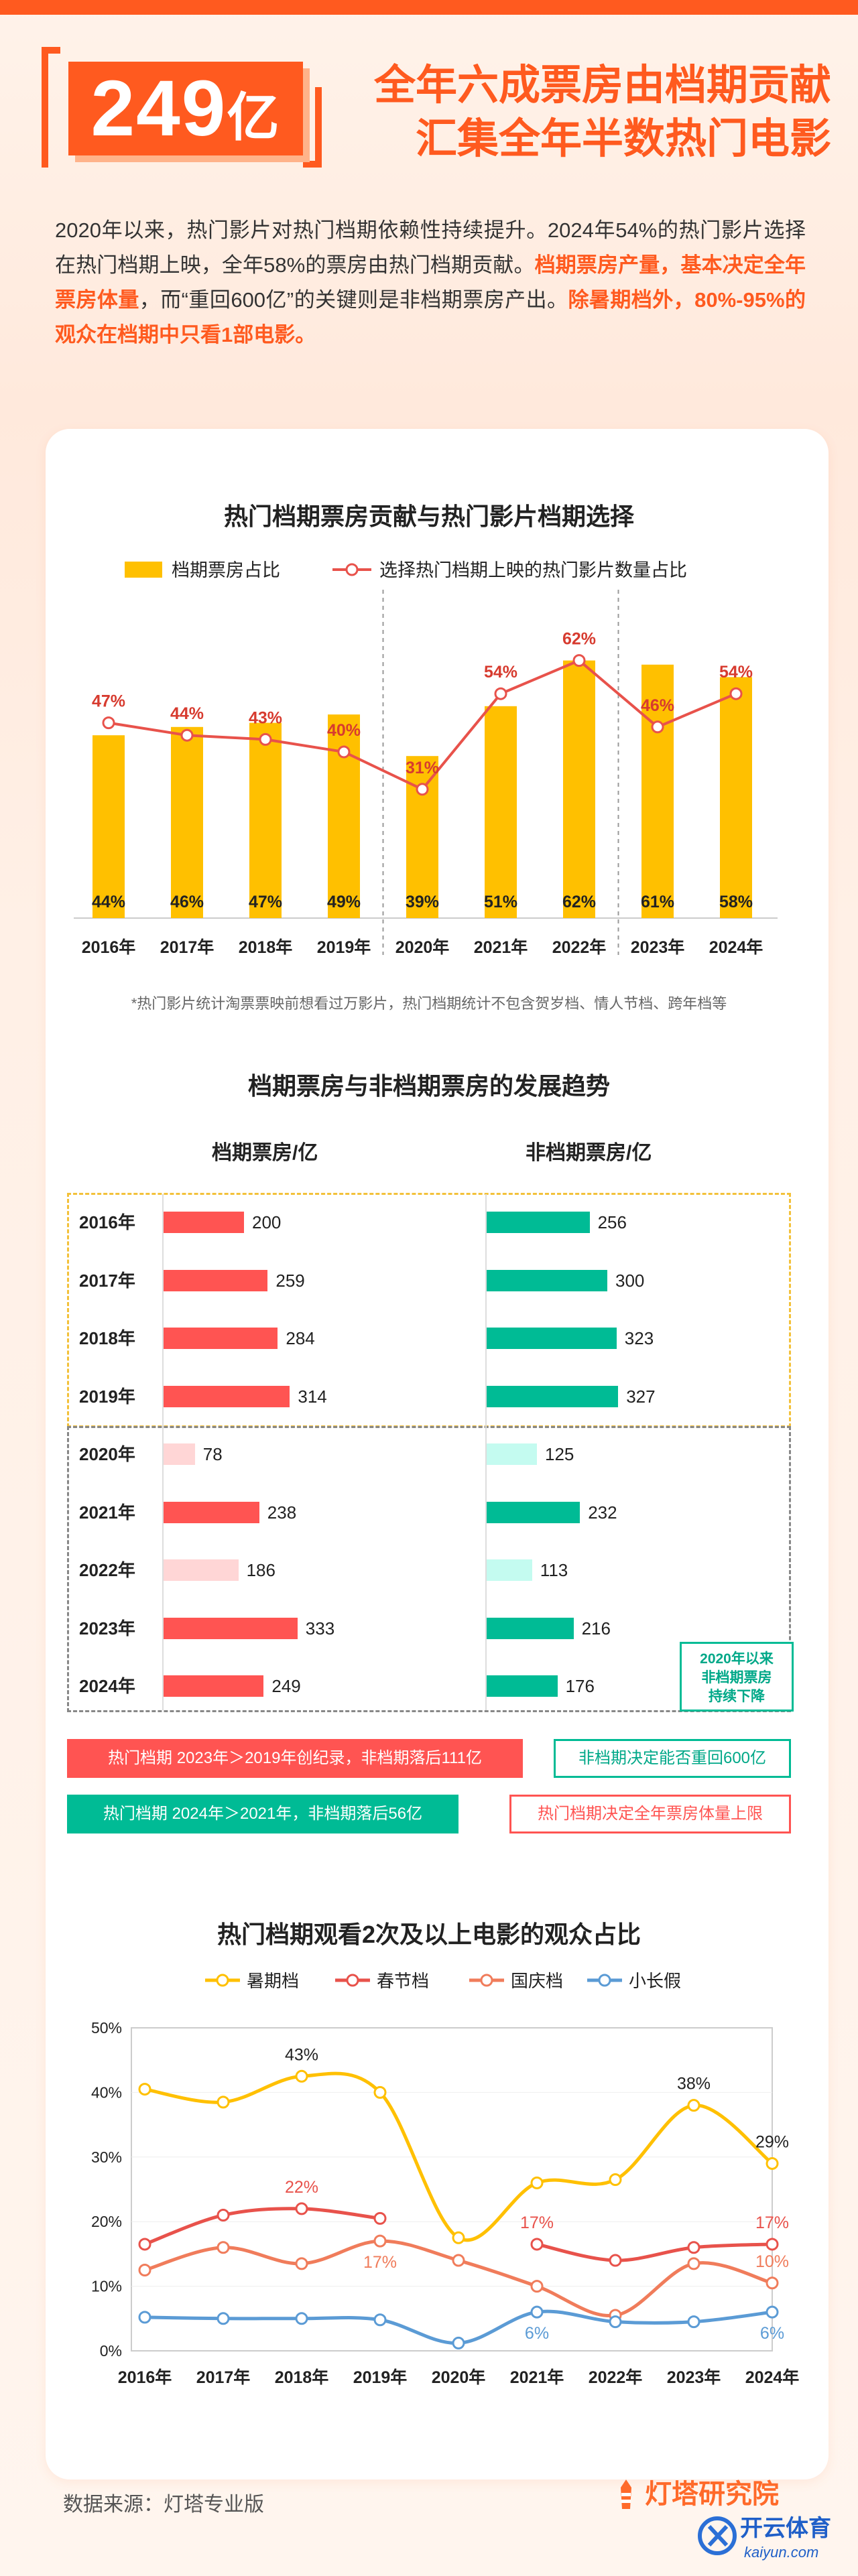  I want to click on chart3-legend-label: 暑期档, so click(273, 1981).